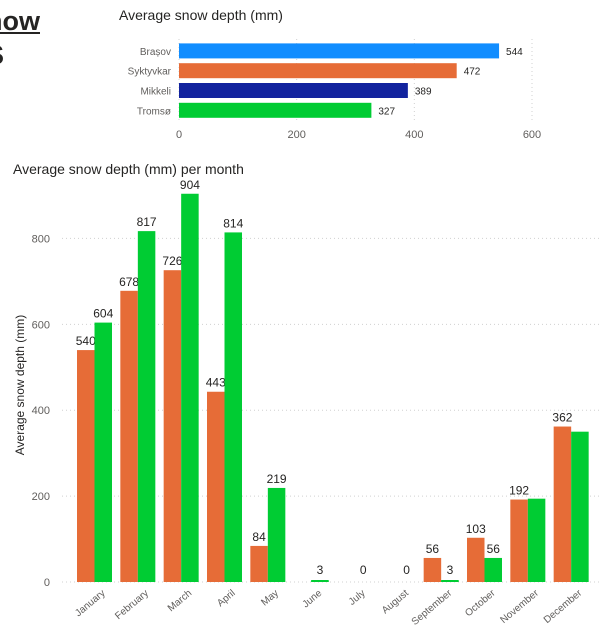  Describe the element at coordinates (201, 15) in the screenshot. I see `snow-depth-chart-title: Average snow depth (mm)` at that location.